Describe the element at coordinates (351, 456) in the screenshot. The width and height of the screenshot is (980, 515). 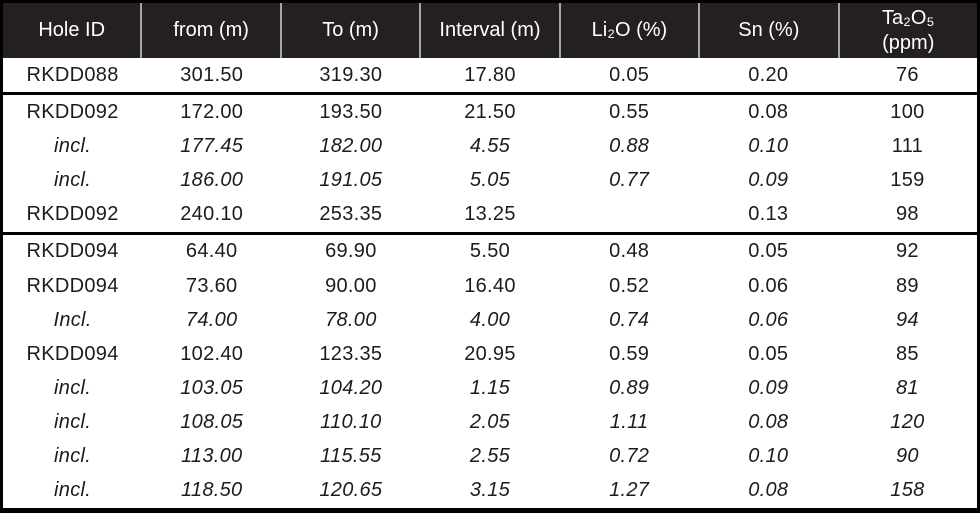
I see `cell-to: 115.55` at that location.